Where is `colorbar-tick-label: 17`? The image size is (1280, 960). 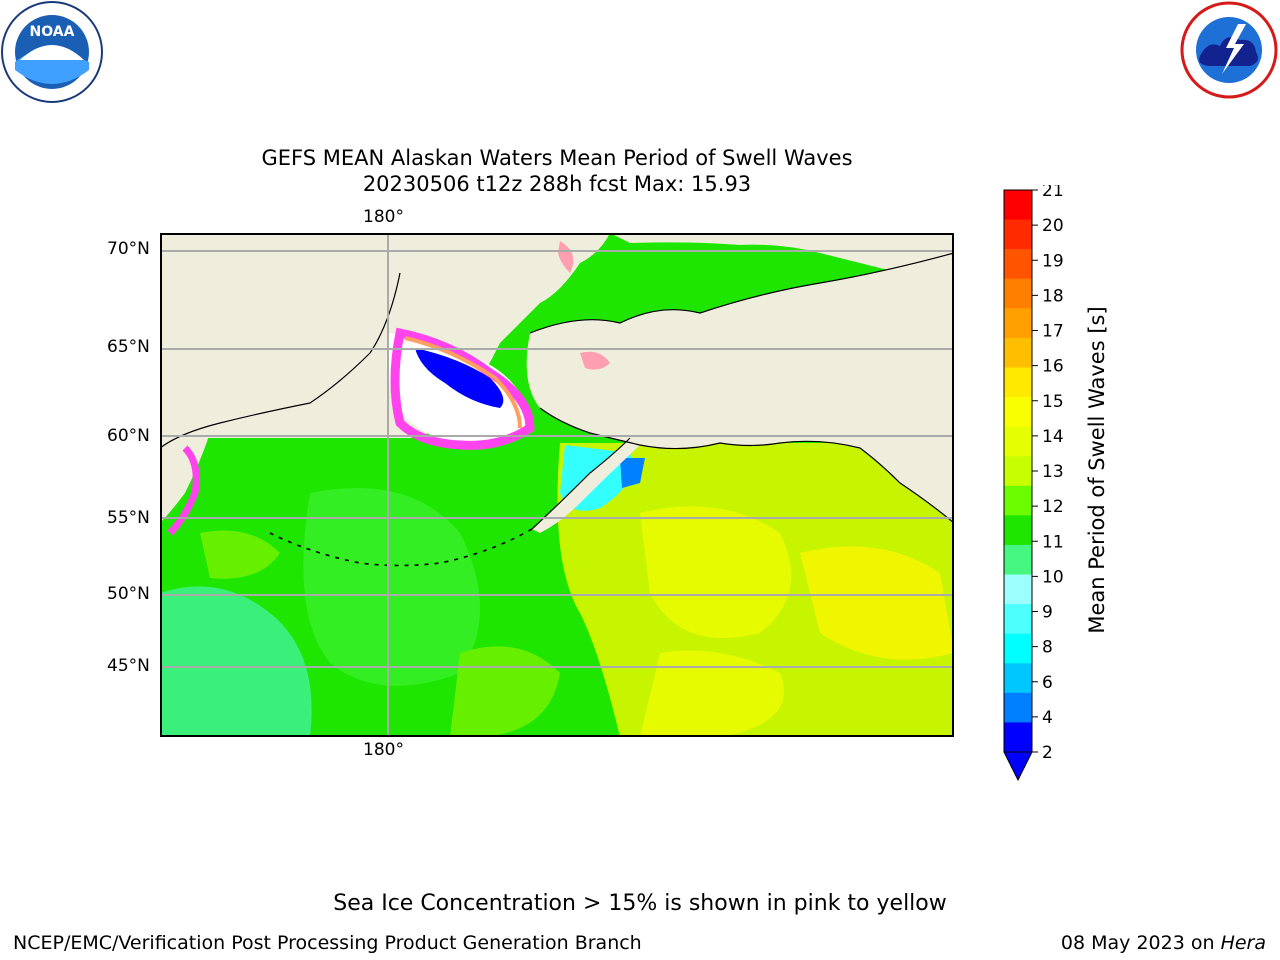 colorbar-tick-label: 17 is located at coordinates (1053, 332).